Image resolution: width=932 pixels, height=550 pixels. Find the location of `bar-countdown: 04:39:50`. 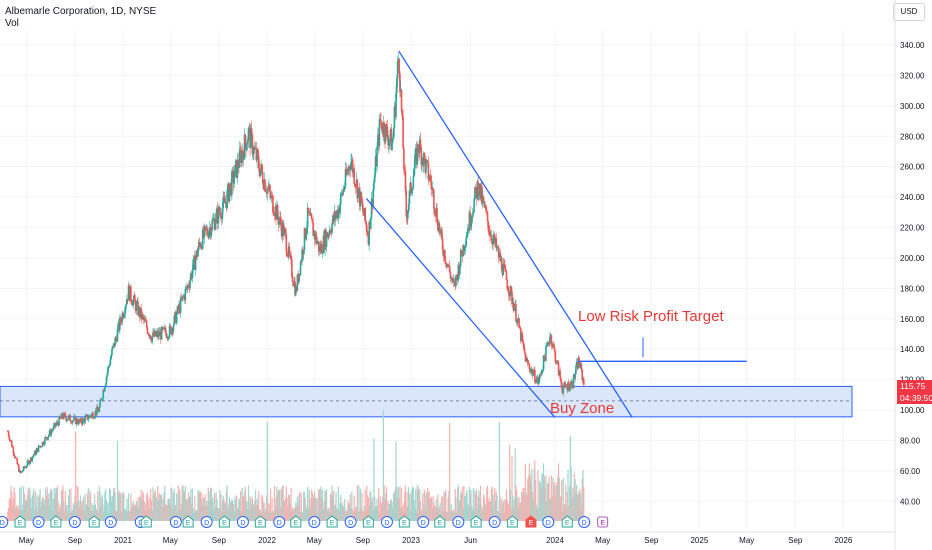

bar-countdown: 04:39:50 is located at coordinates (916, 398).